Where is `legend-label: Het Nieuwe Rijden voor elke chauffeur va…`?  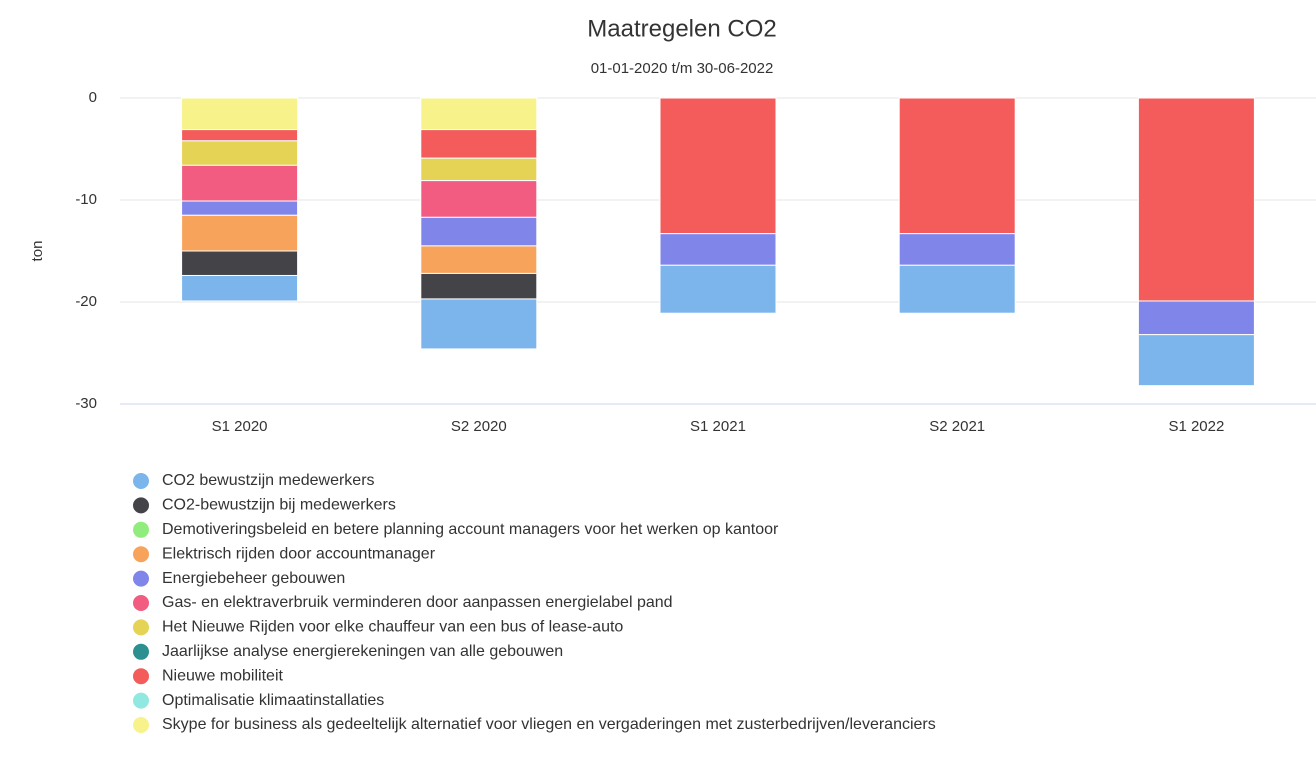
legend-label: Het Nieuwe Rijden voor elke chauffeur va… is located at coordinates (392, 627).